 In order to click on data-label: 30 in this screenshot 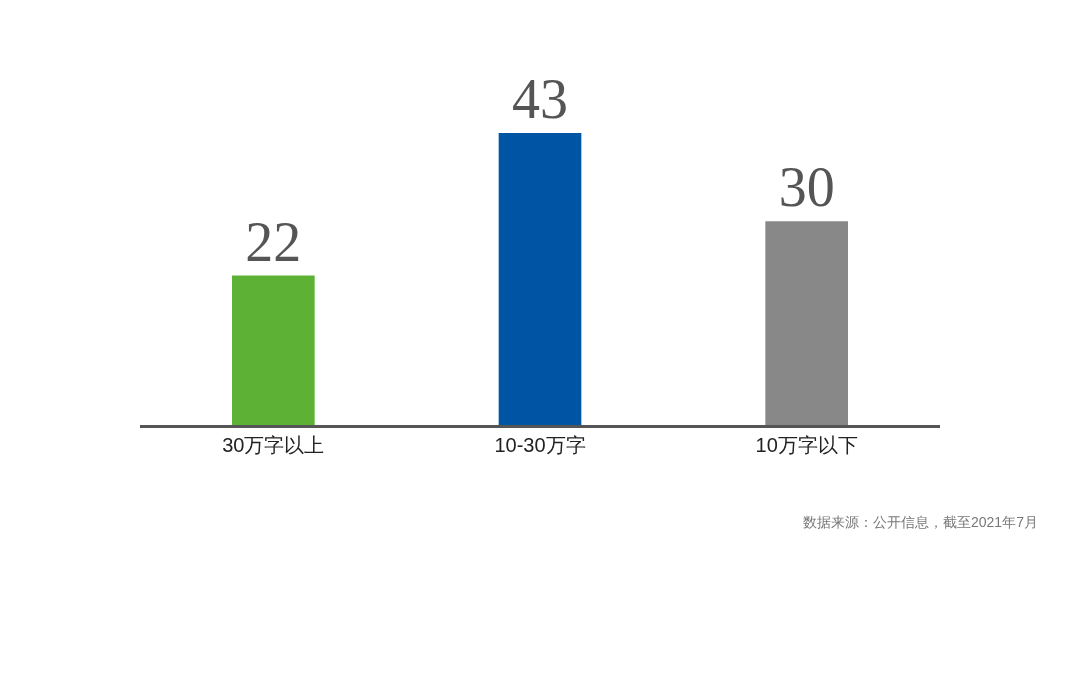, I will do `click(806, 187)`.